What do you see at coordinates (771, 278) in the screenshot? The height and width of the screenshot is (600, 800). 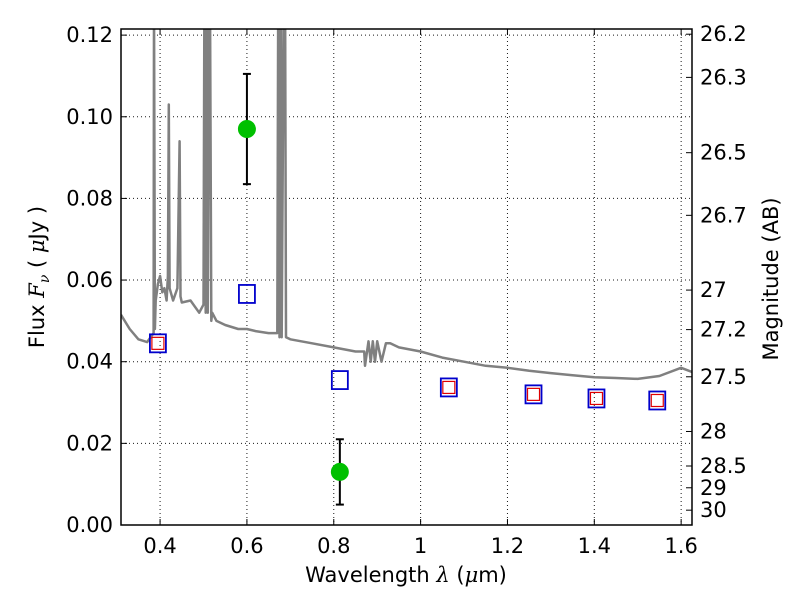 I see `y2-axis-title: Magnitude (AB)` at bounding box center [771, 278].